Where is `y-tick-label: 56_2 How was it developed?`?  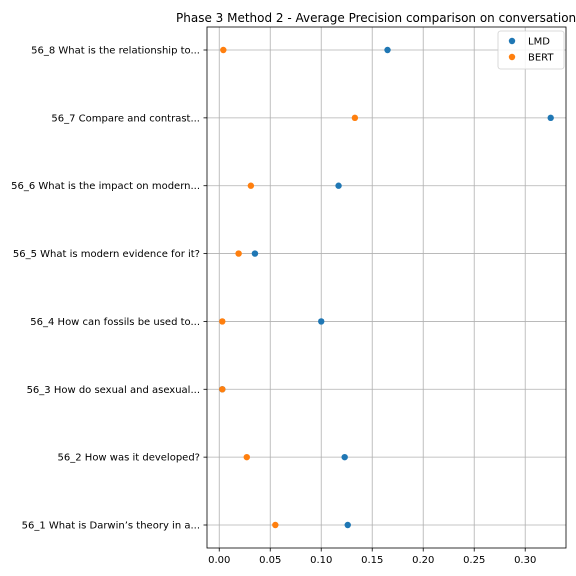
y-tick-label: 56_2 How was it developed? is located at coordinates (129, 458).